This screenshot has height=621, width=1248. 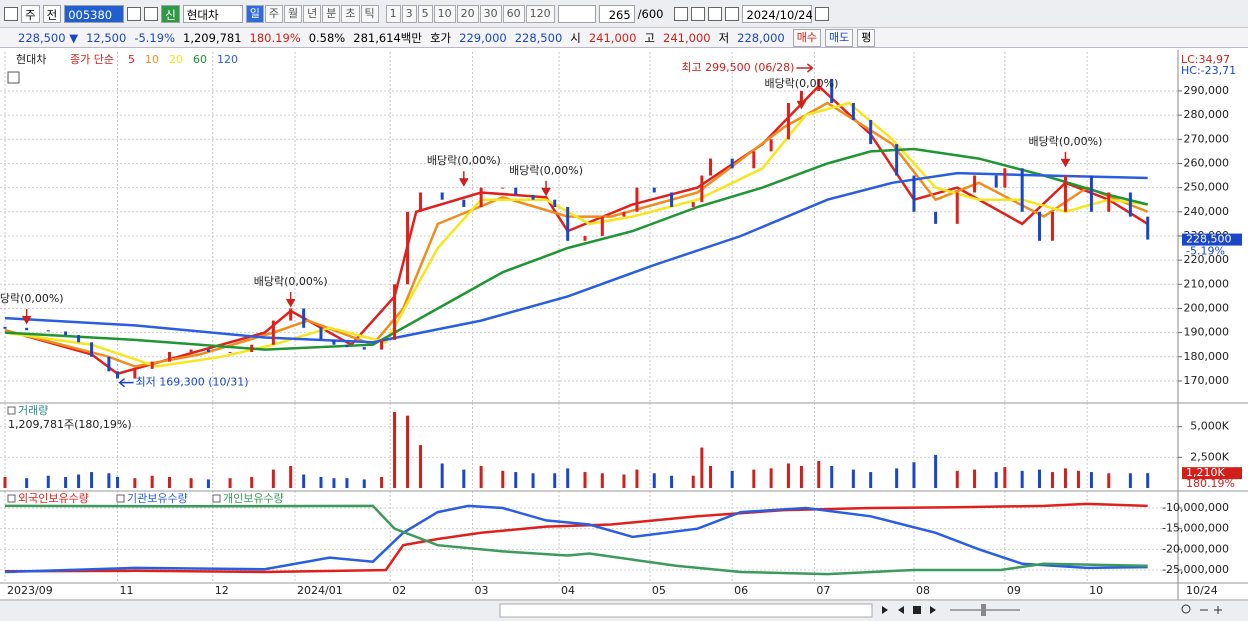 I want to click on y-tick-label: 2,500K, so click(x=1209, y=456).